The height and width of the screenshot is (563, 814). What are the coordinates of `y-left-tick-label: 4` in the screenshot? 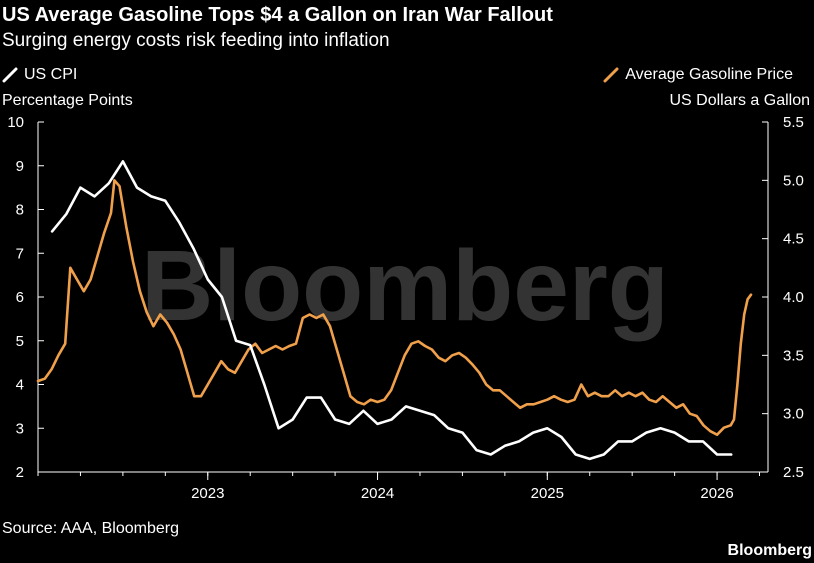 It's located at (20, 385).